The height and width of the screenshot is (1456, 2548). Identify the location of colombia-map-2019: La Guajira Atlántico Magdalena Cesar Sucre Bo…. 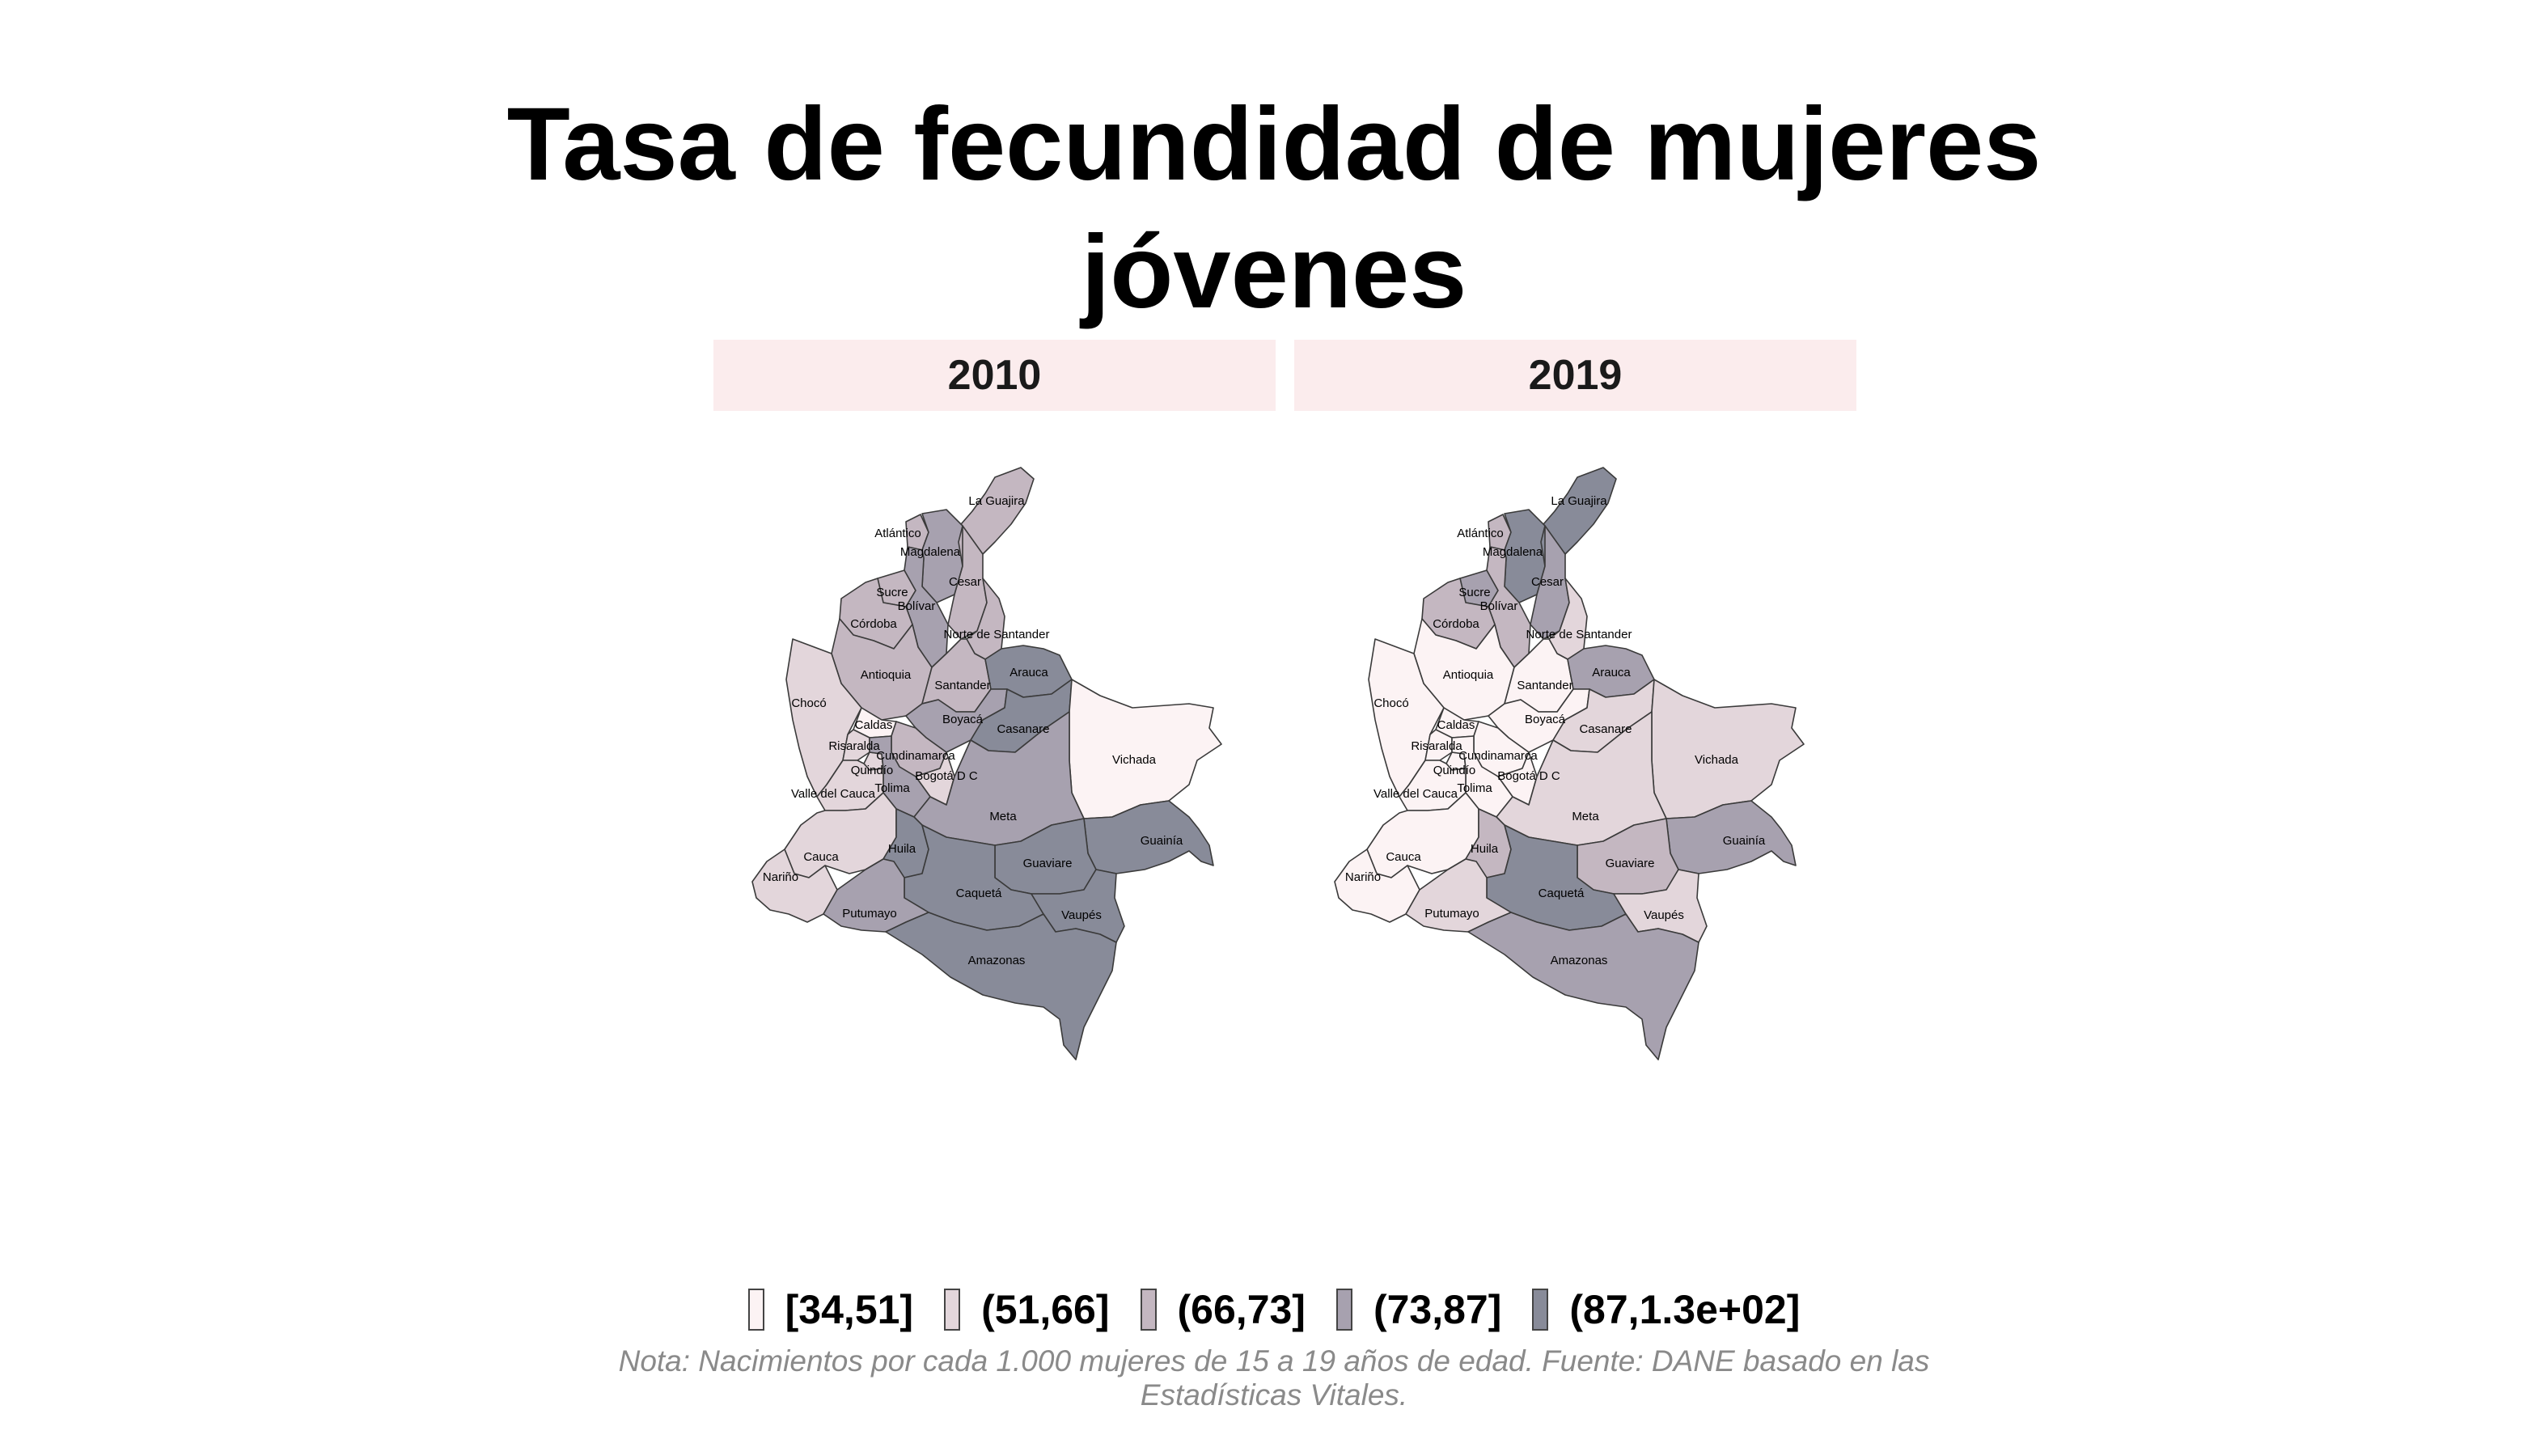
(1570, 763).